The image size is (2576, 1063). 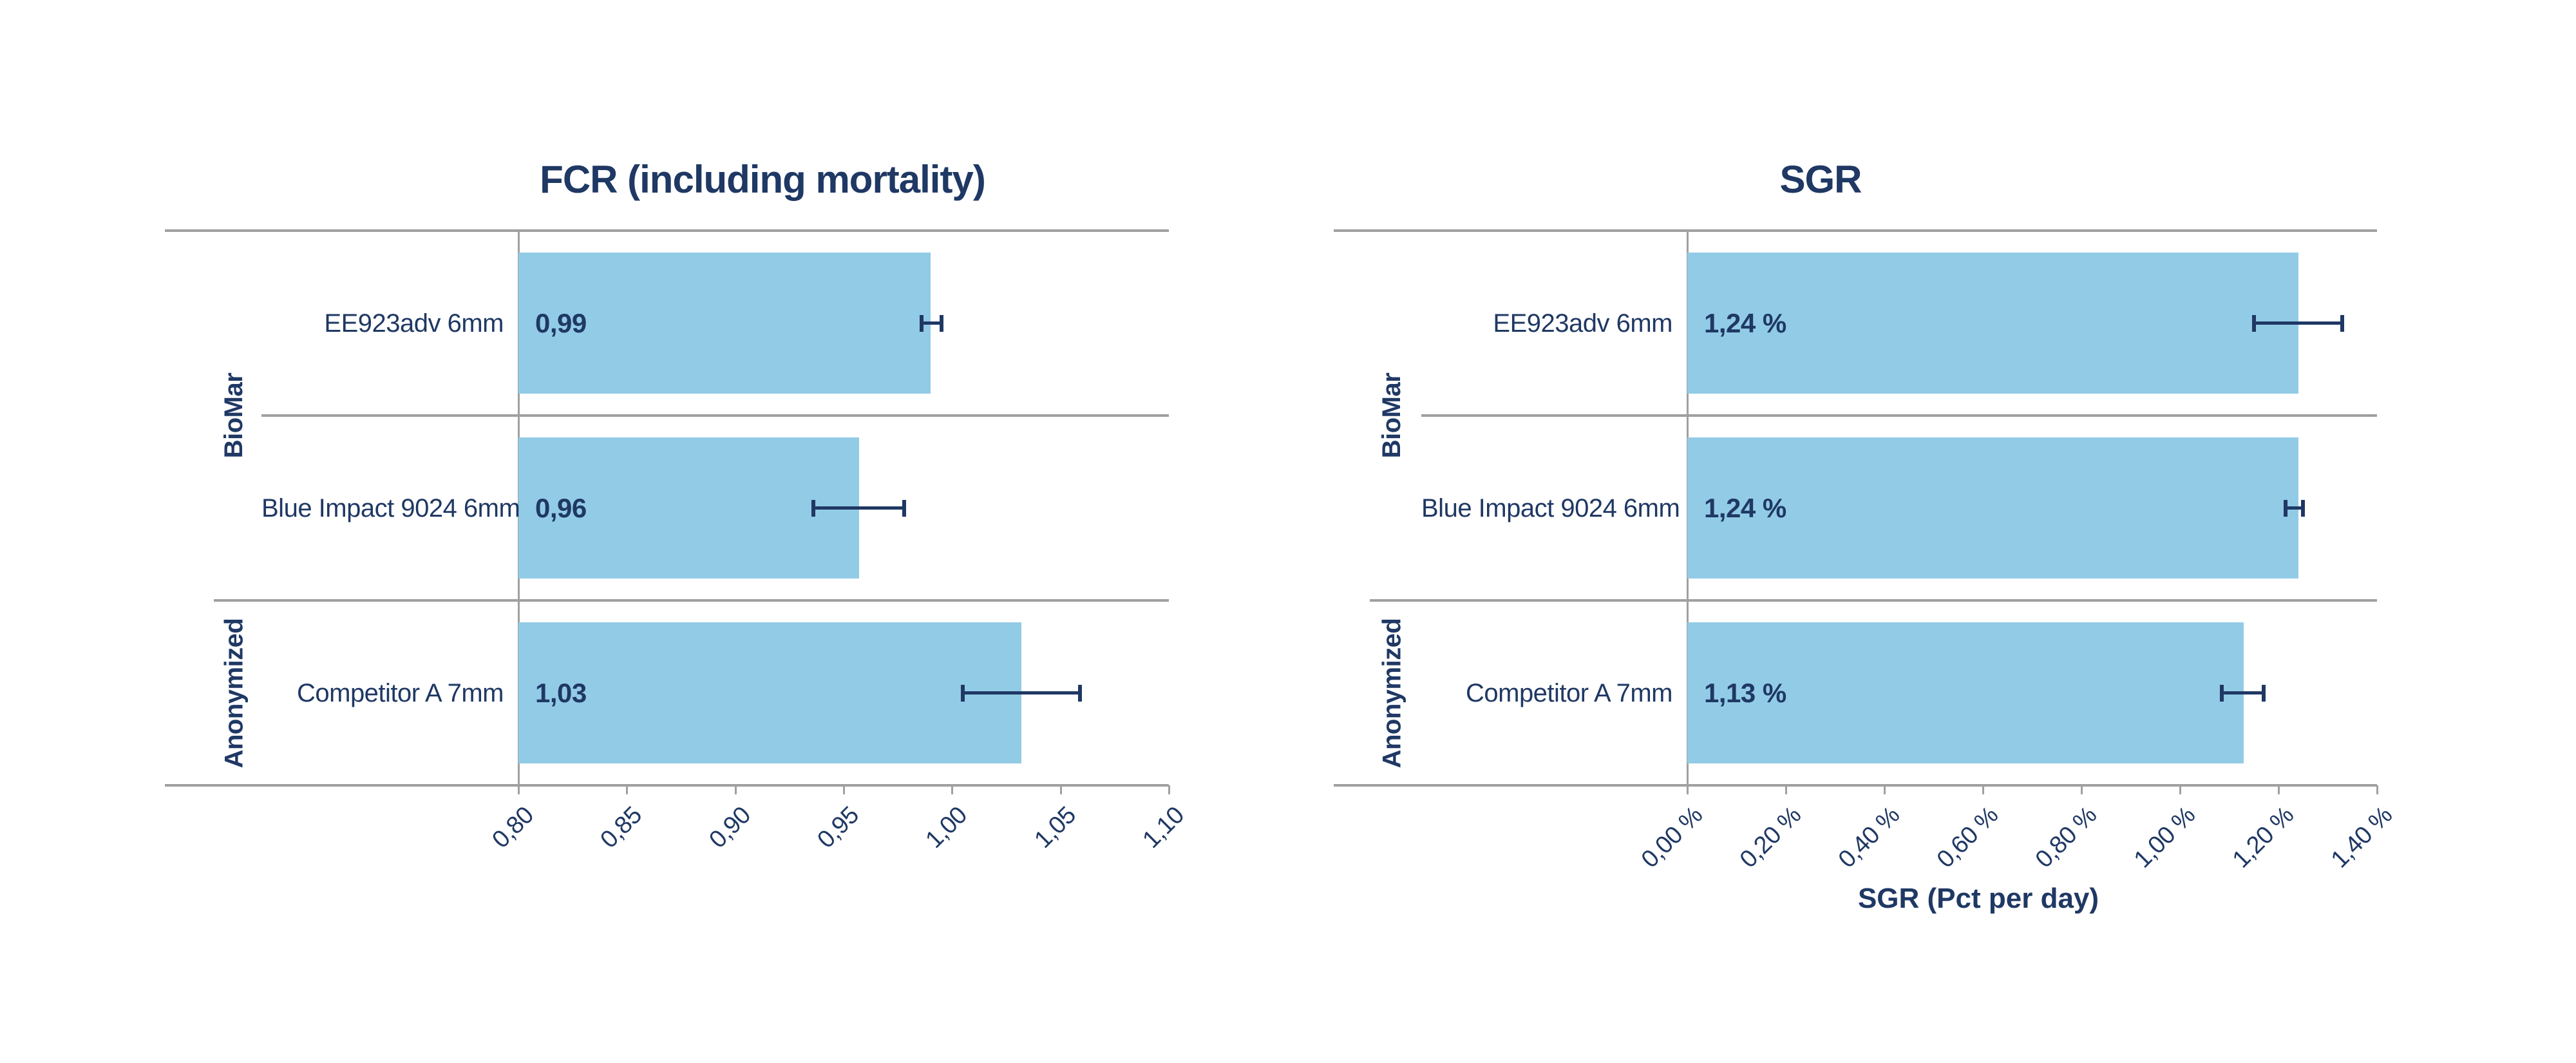 I want to click on bar-value-label: 1,03, so click(x=561, y=692).